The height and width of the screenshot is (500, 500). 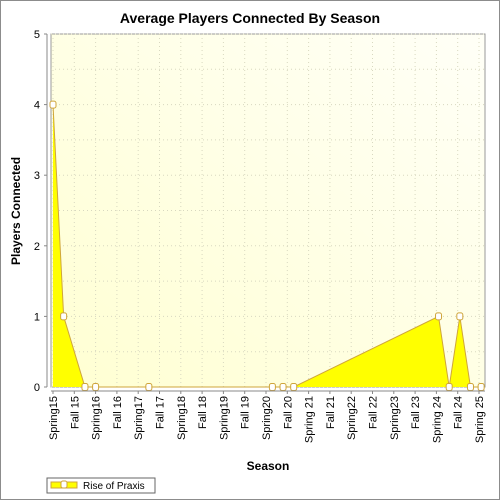 I want to click on x-tick-label: Fall 16, so click(x=118, y=412).